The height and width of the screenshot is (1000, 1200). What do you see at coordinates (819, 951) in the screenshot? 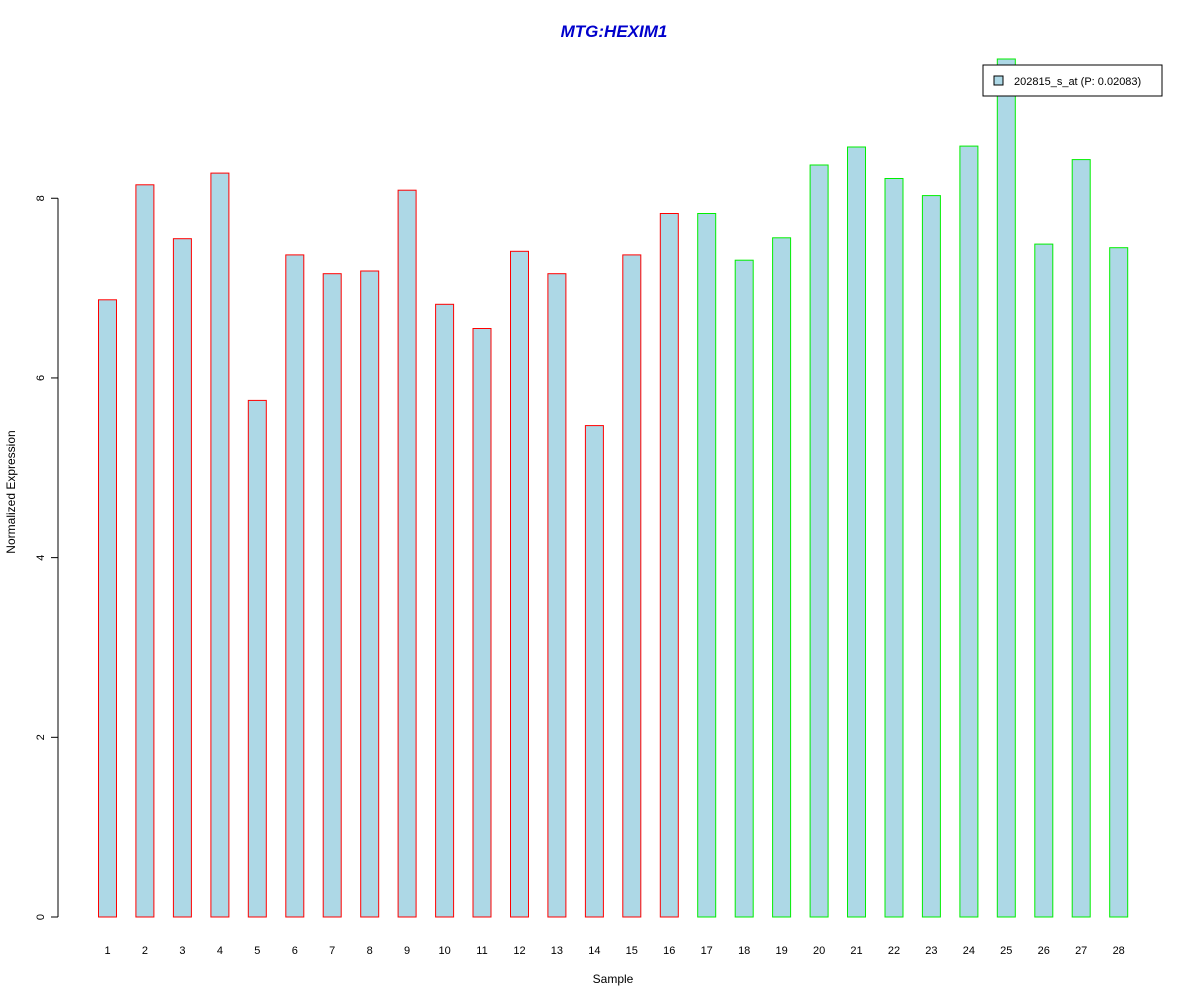
I see `x-tick-label: 20` at bounding box center [819, 951].